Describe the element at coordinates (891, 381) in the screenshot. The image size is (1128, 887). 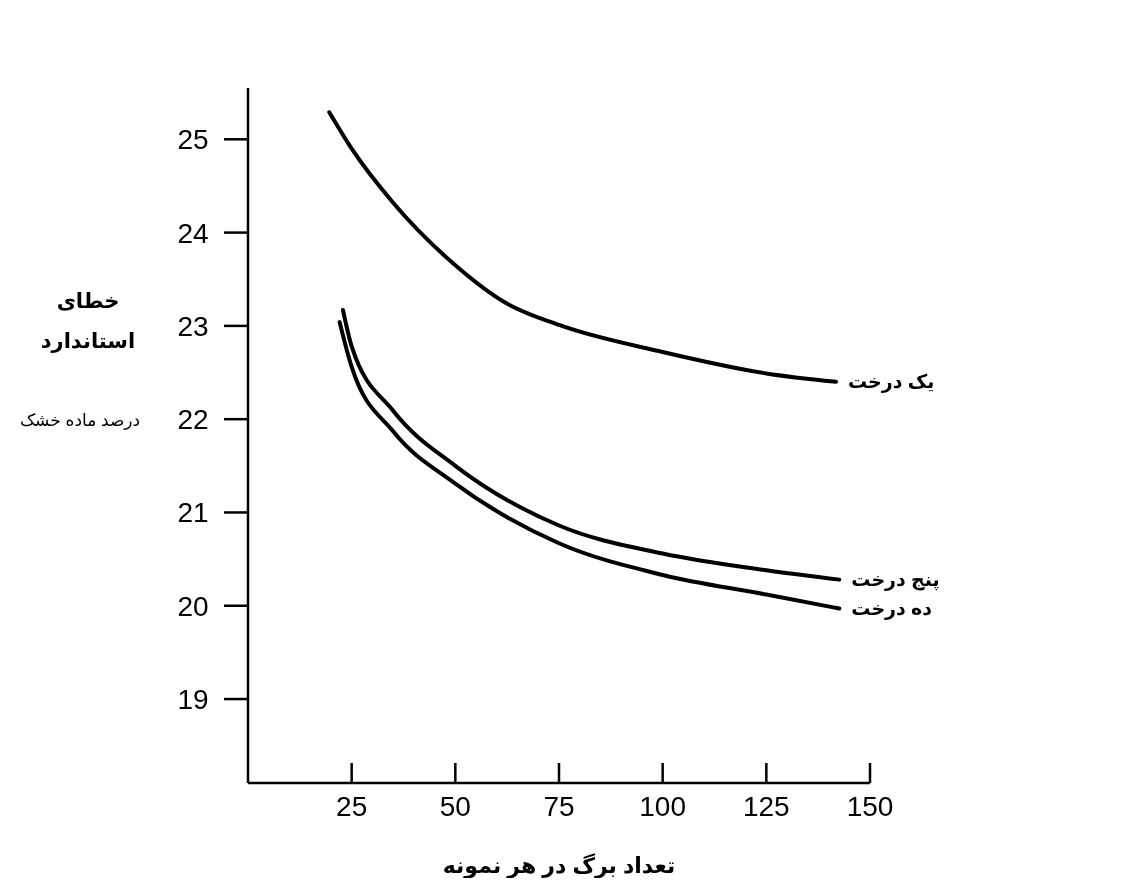
I see `series-label: یک درخت` at that location.